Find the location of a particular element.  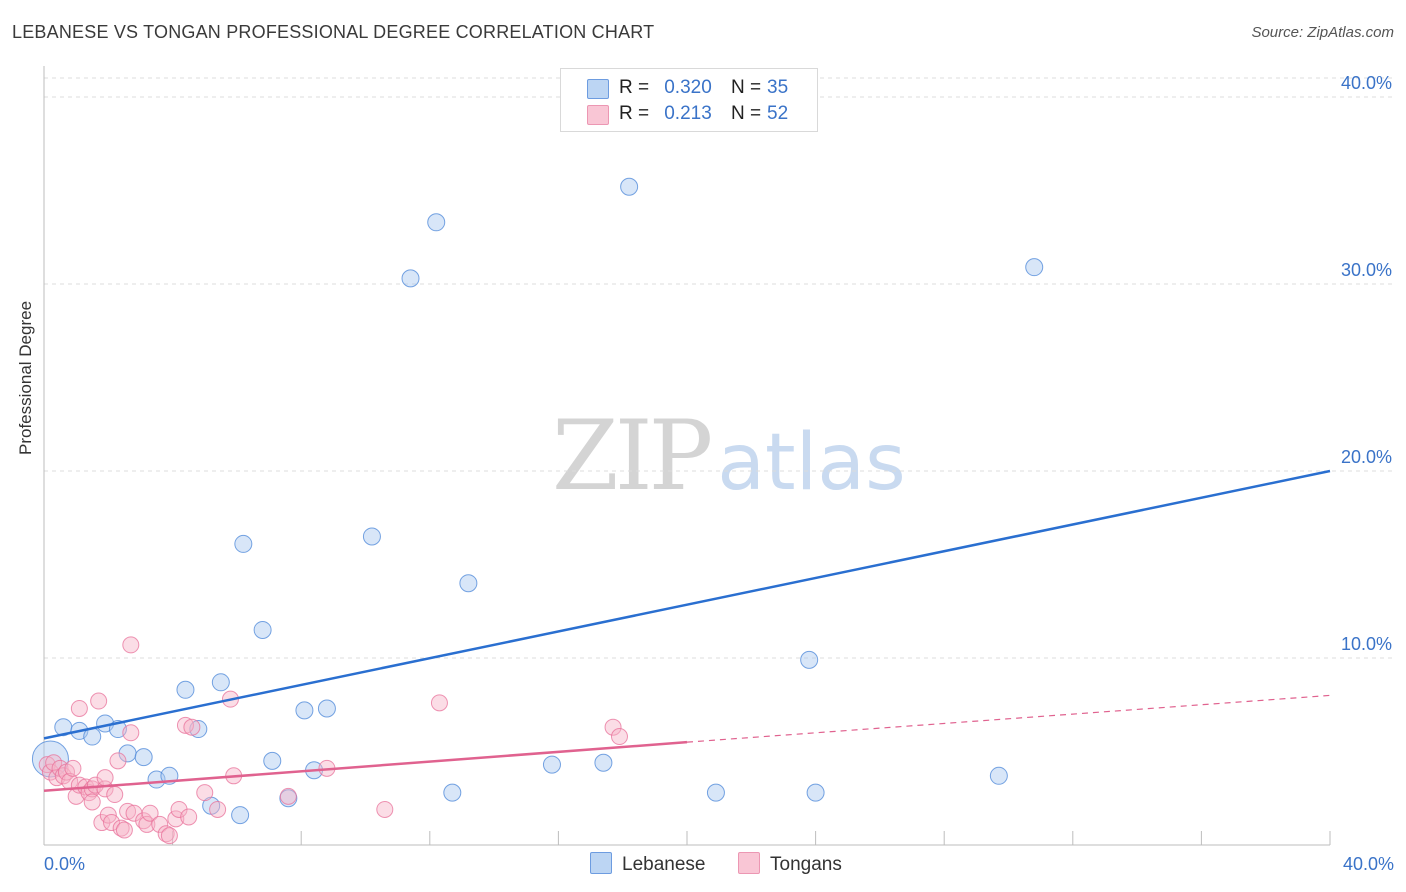

y-tick-label: 10.0% is located at coordinates (1366, 644).